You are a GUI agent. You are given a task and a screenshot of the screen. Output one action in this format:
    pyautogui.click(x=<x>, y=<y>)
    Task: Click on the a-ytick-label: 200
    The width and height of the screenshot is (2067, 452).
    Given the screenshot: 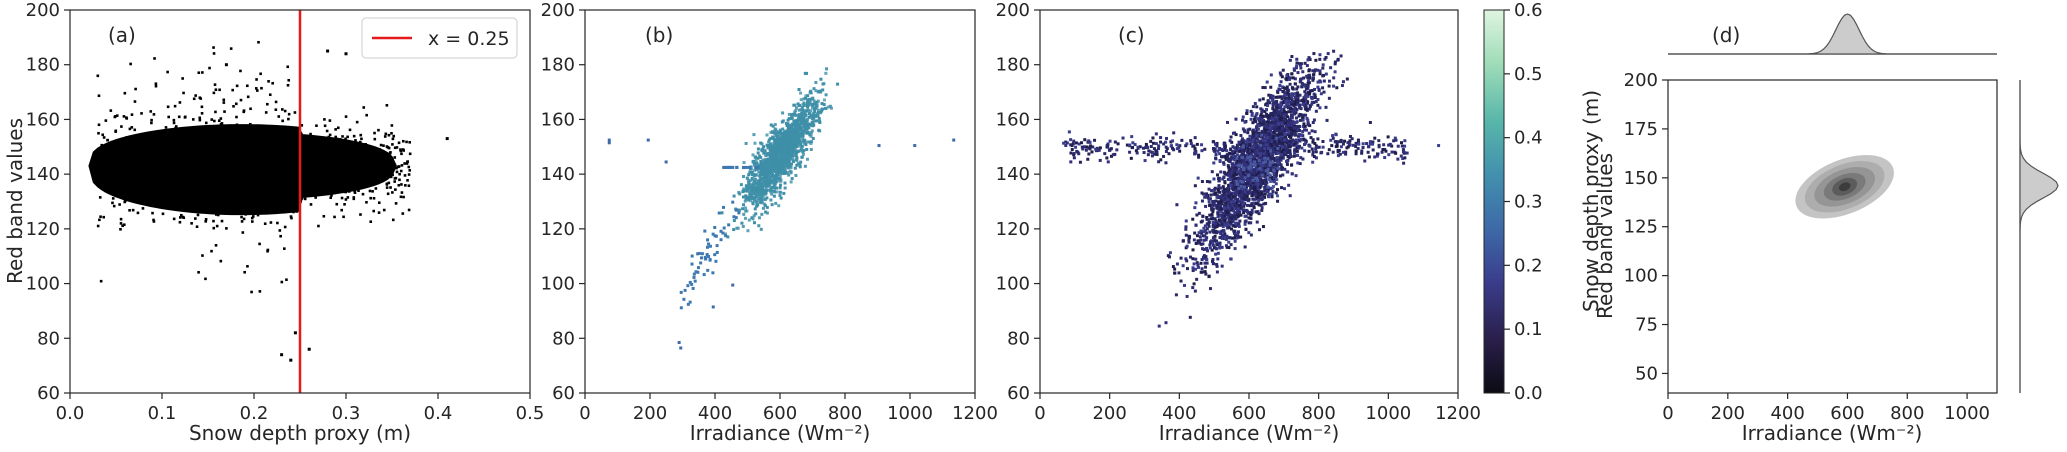 What is the action you would take?
    pyautogui.click(x=43, y=10)
    